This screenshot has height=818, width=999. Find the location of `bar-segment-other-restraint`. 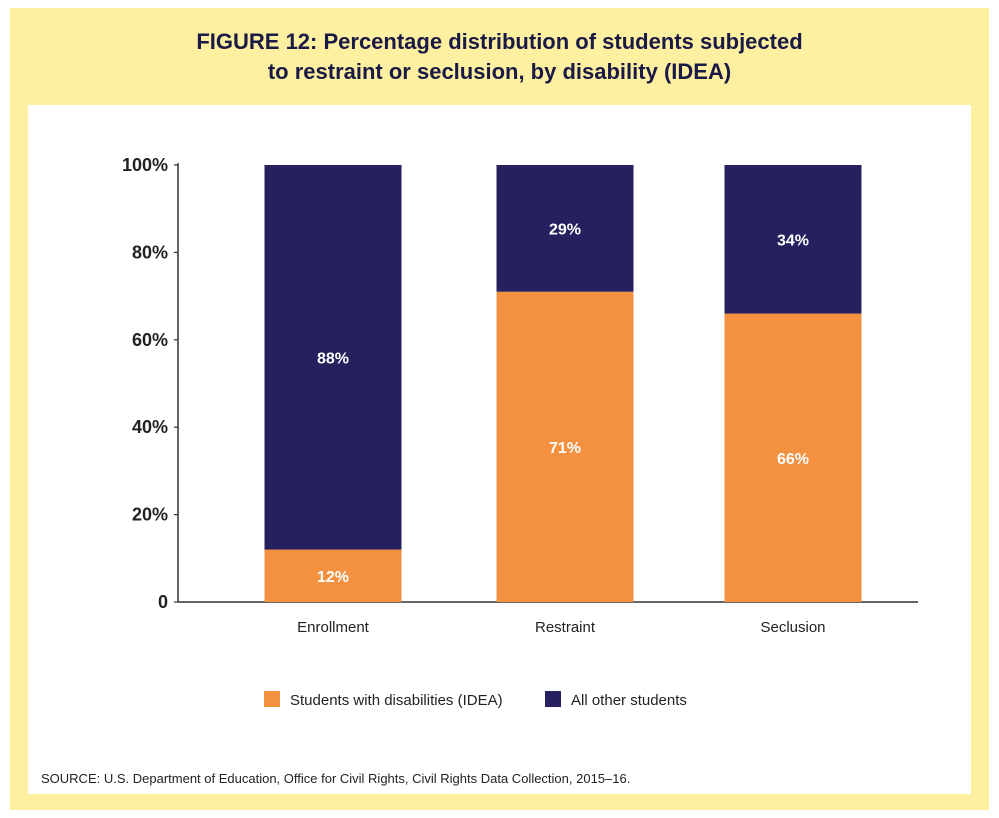

bar-segment-other-restraint is located at coordinates (565, 228).